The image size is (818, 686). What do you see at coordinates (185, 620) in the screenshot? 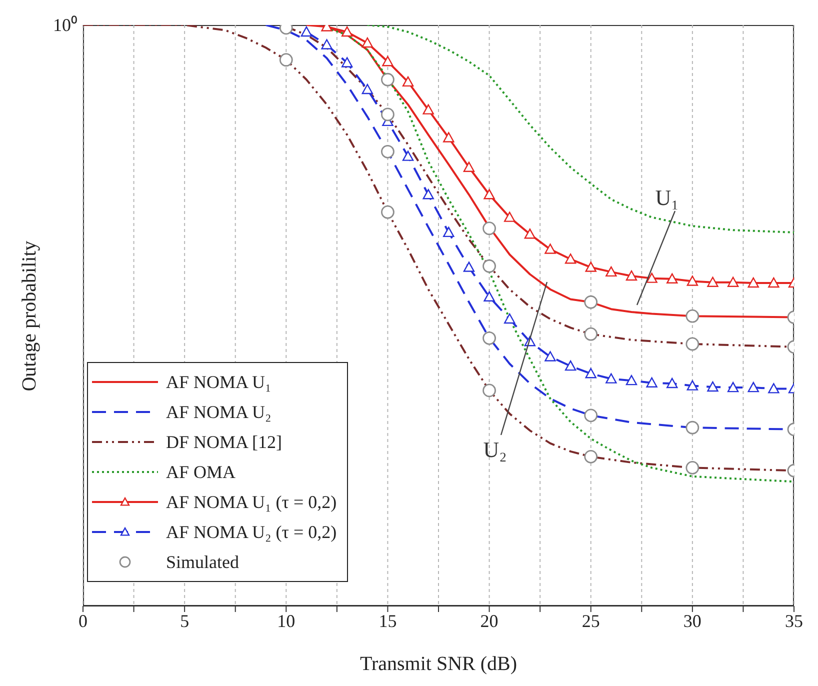
I see `x-tick-label: 5` at bounding box center [185, 620].